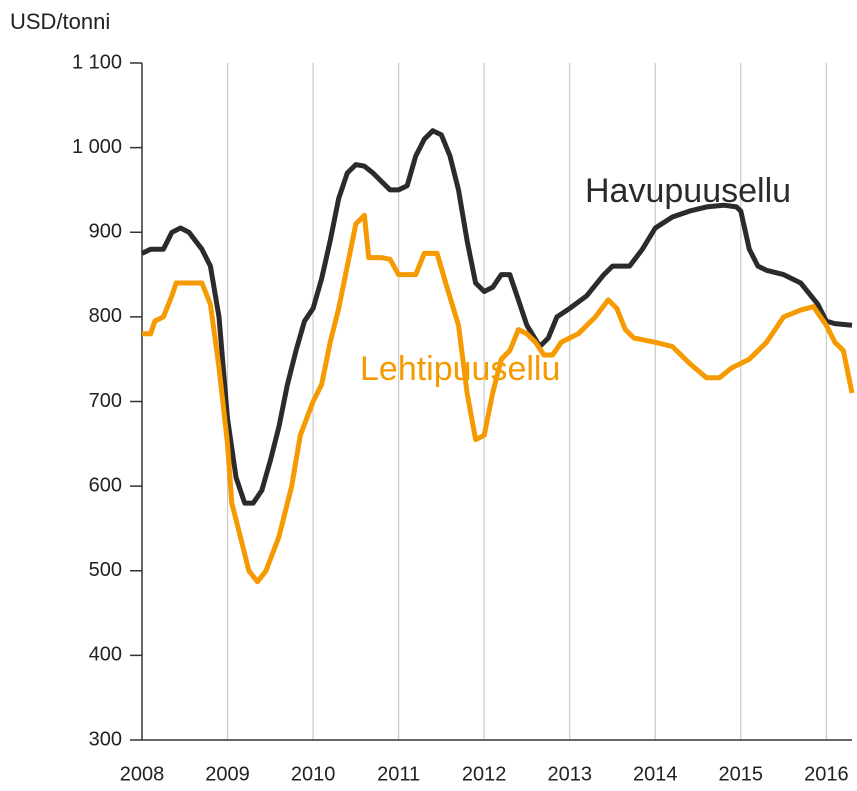 The height and width of the screenshot is (791, 857). Describe the element at coordinates (688, 191) in the screenshot. I see `series-label: Havupuusellu` at that location.